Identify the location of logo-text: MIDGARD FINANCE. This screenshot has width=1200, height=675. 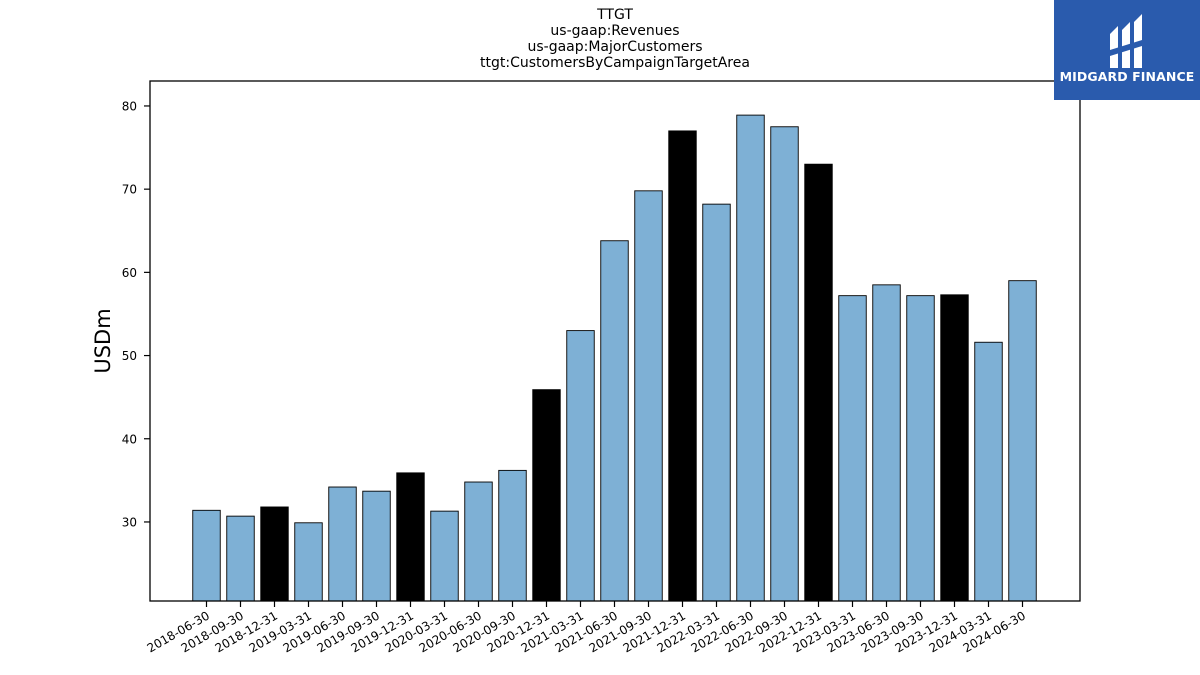
(1127, 76).